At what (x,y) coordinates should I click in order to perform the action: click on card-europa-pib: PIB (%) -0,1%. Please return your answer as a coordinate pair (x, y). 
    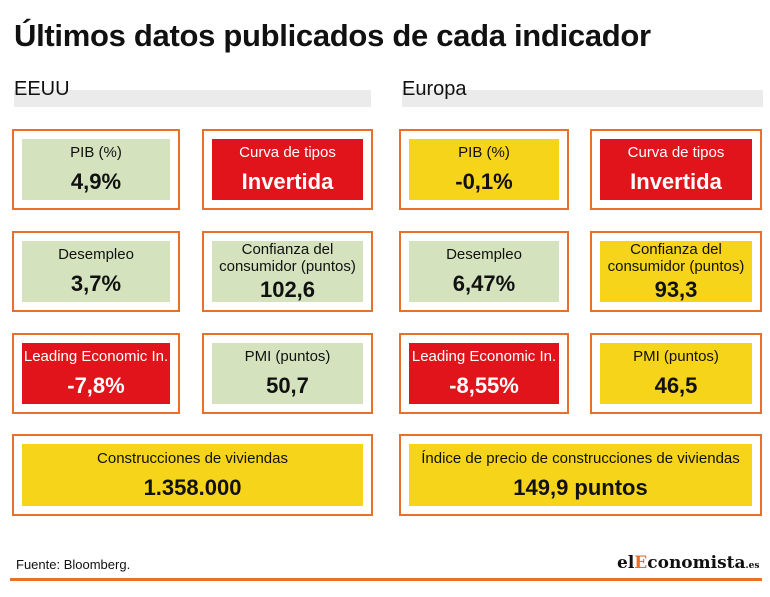
    Looking at the image, I should click on (484, 169).